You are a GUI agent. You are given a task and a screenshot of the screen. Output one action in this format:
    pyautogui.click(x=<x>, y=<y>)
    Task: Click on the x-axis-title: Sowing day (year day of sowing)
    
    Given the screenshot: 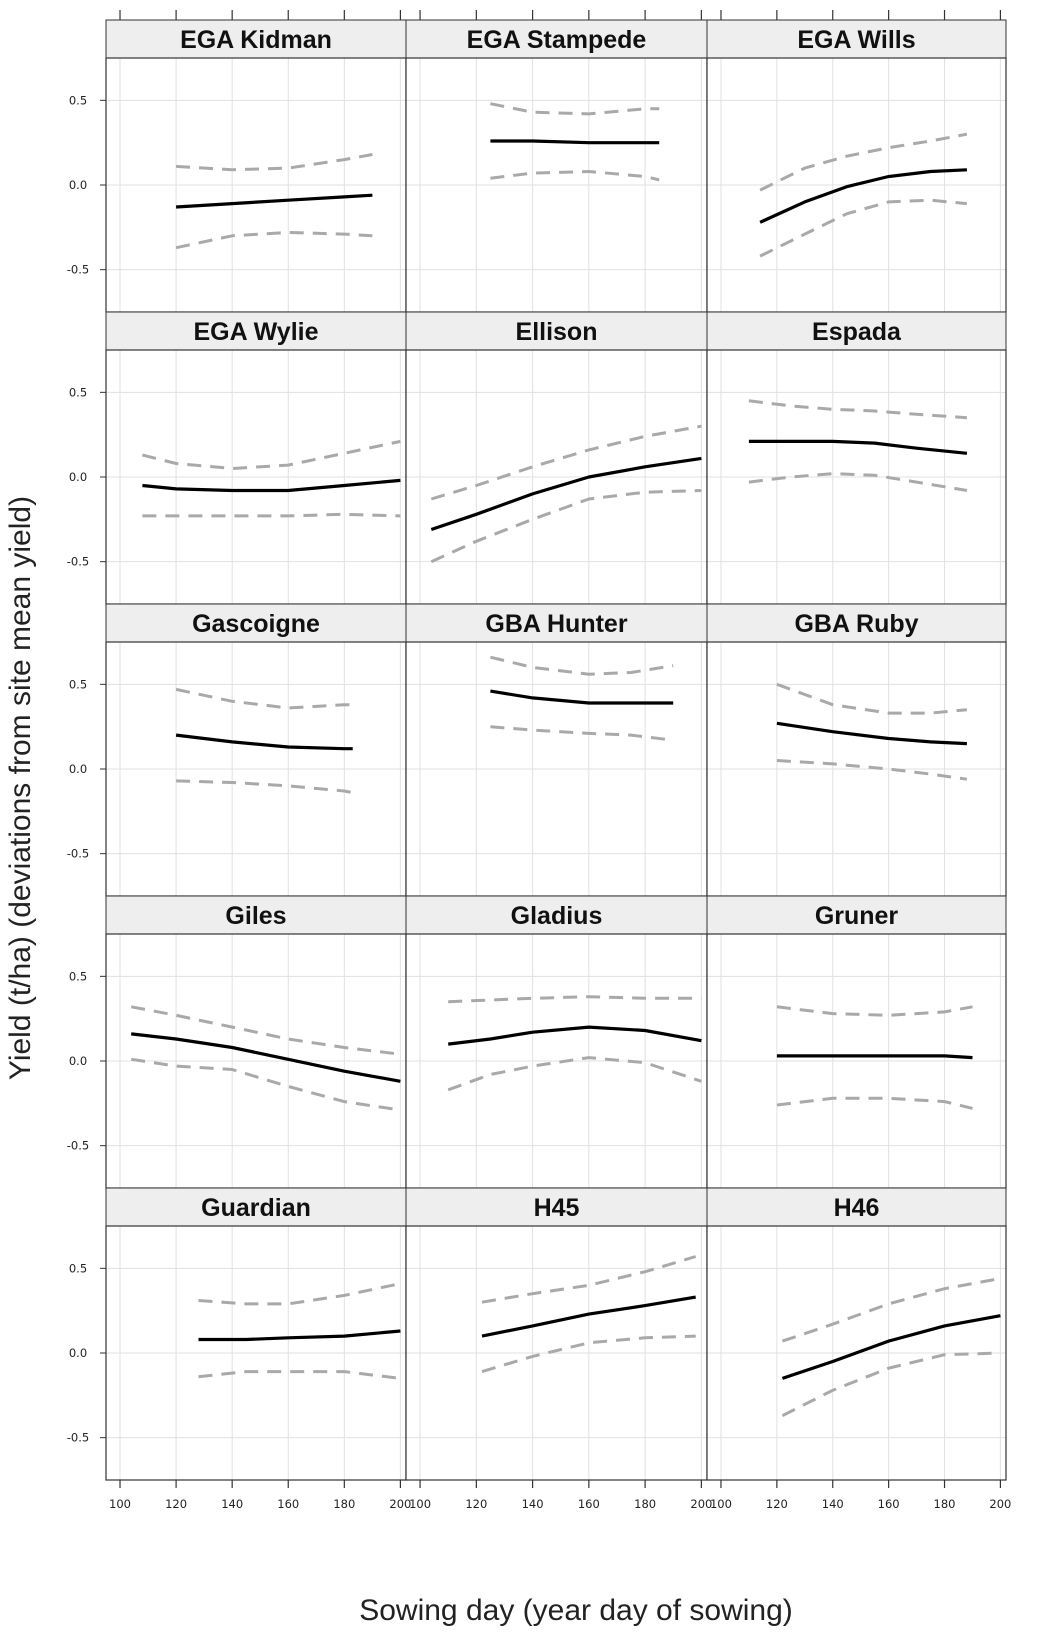 What is the action you would take?
    pyautogui.click(x=576, y=1610)
    